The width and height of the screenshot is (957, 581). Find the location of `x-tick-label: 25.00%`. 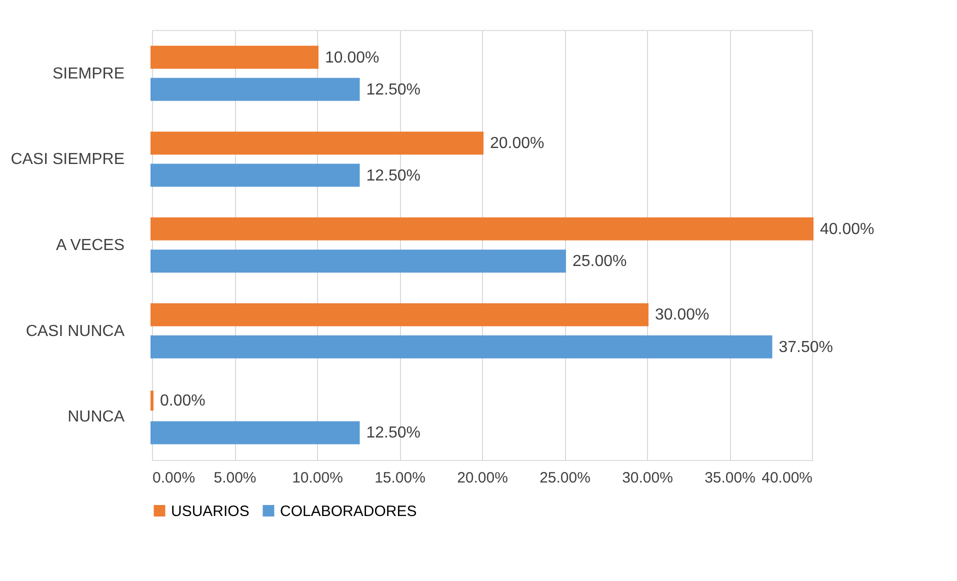

x-tick-label: 25.00% is located at coordinates (565, 478).